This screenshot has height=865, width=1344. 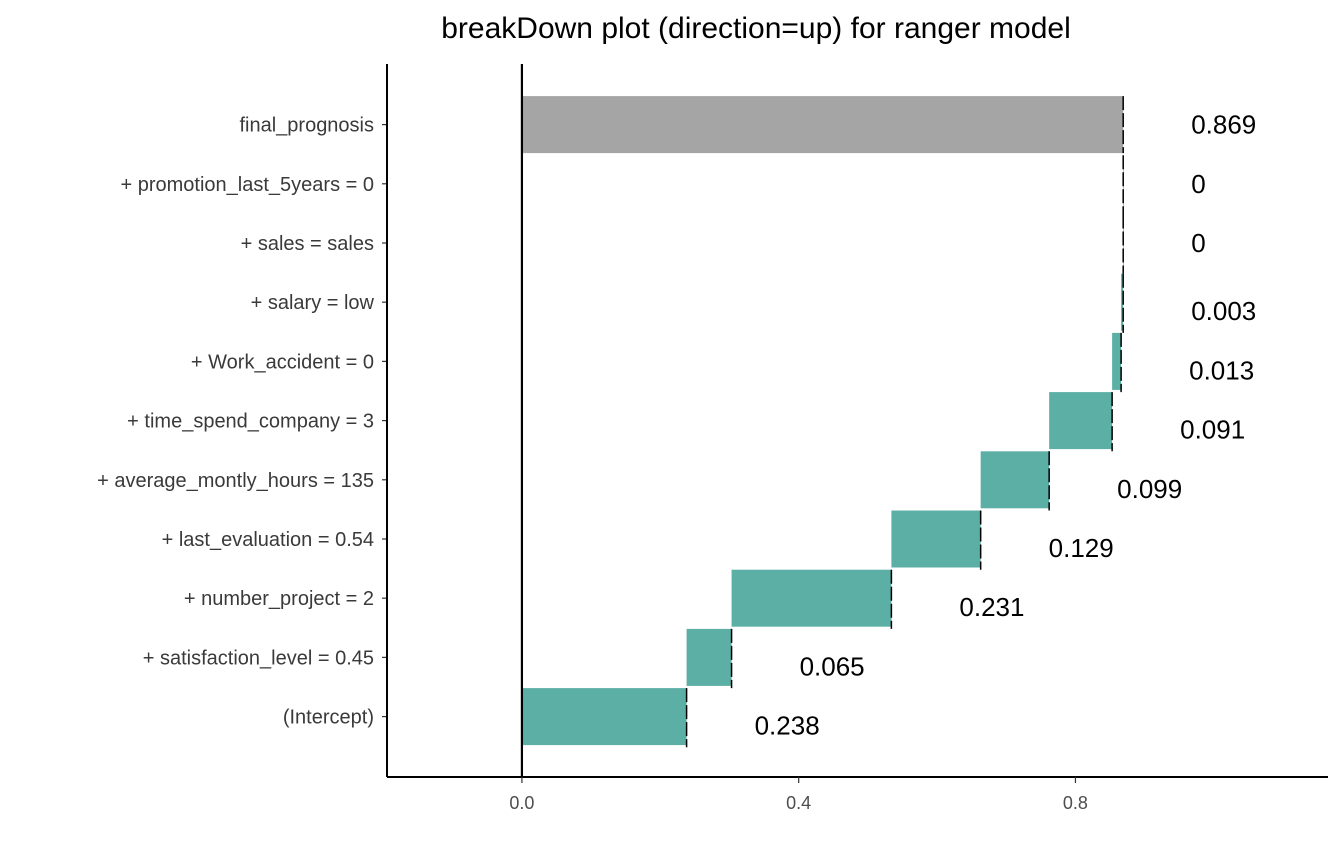 I want to click on y-label-4: + average_montly_hours = 135, so click(x=235, y=481).